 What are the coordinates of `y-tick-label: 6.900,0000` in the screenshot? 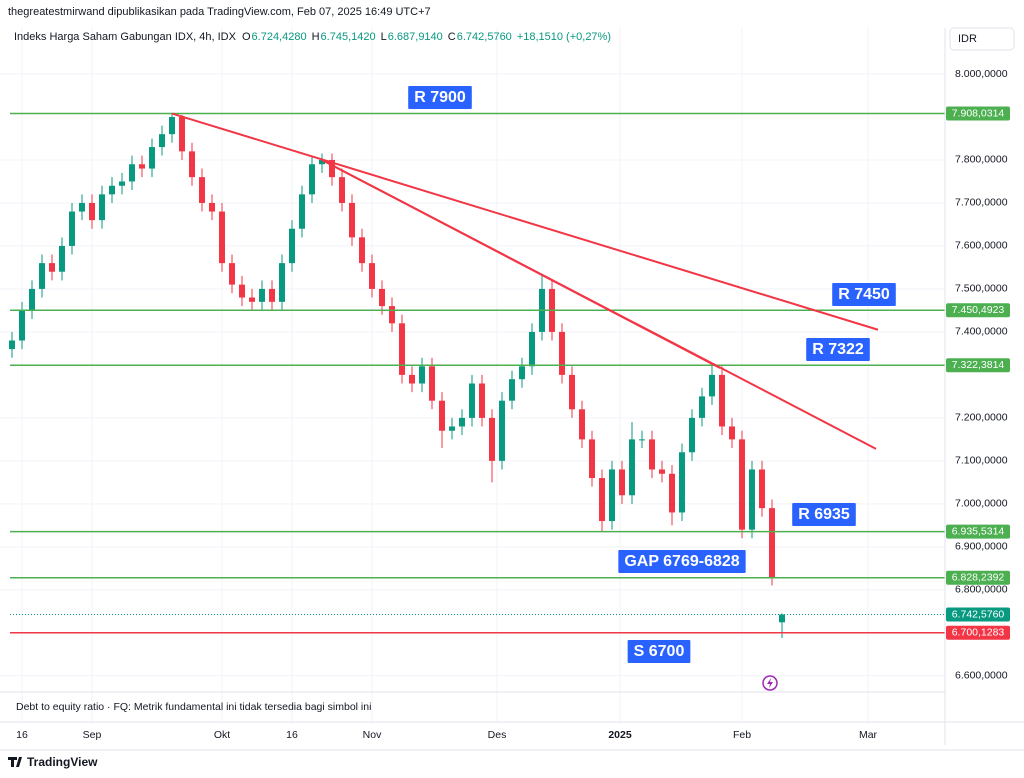 It's located at (981, 547).